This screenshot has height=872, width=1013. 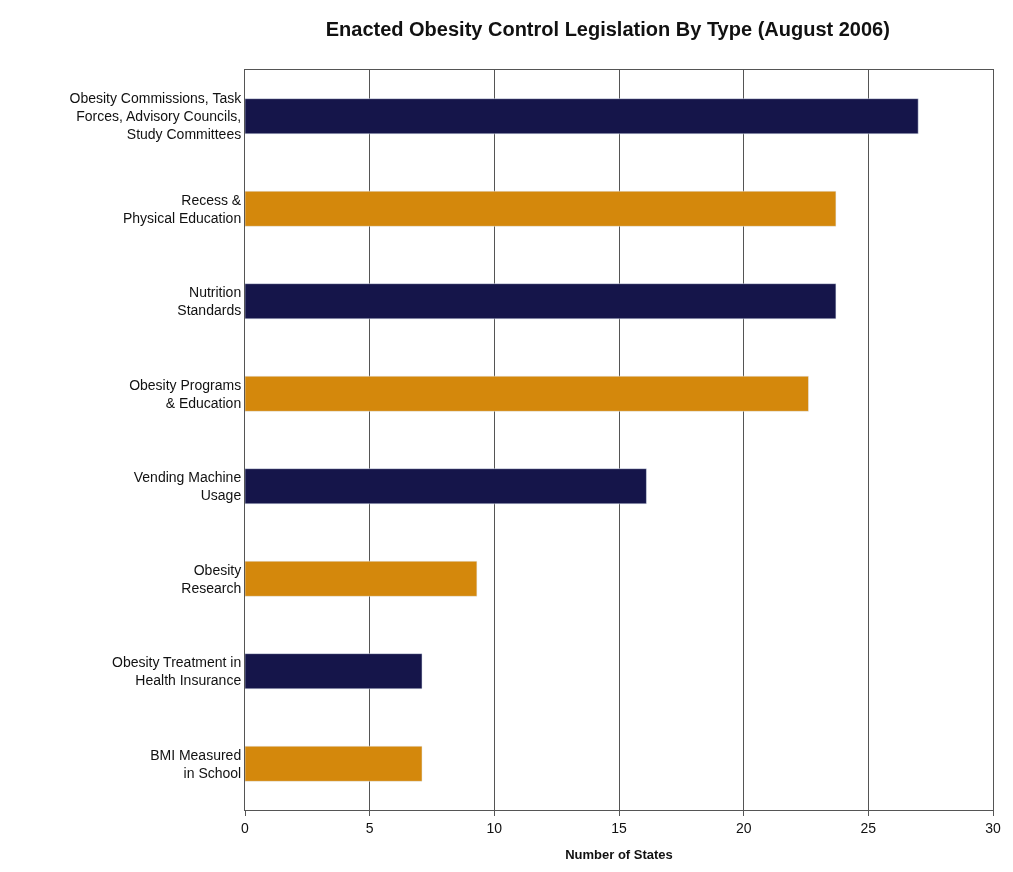 I want to click on x-tick-label: 0, so click(x=245, y=827).